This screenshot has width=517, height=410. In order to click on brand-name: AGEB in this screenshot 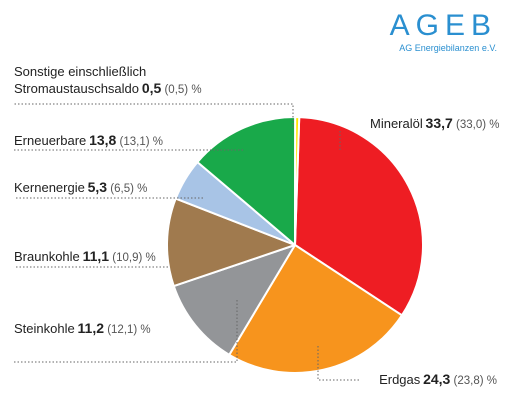, I will do `click(443, 25)`.